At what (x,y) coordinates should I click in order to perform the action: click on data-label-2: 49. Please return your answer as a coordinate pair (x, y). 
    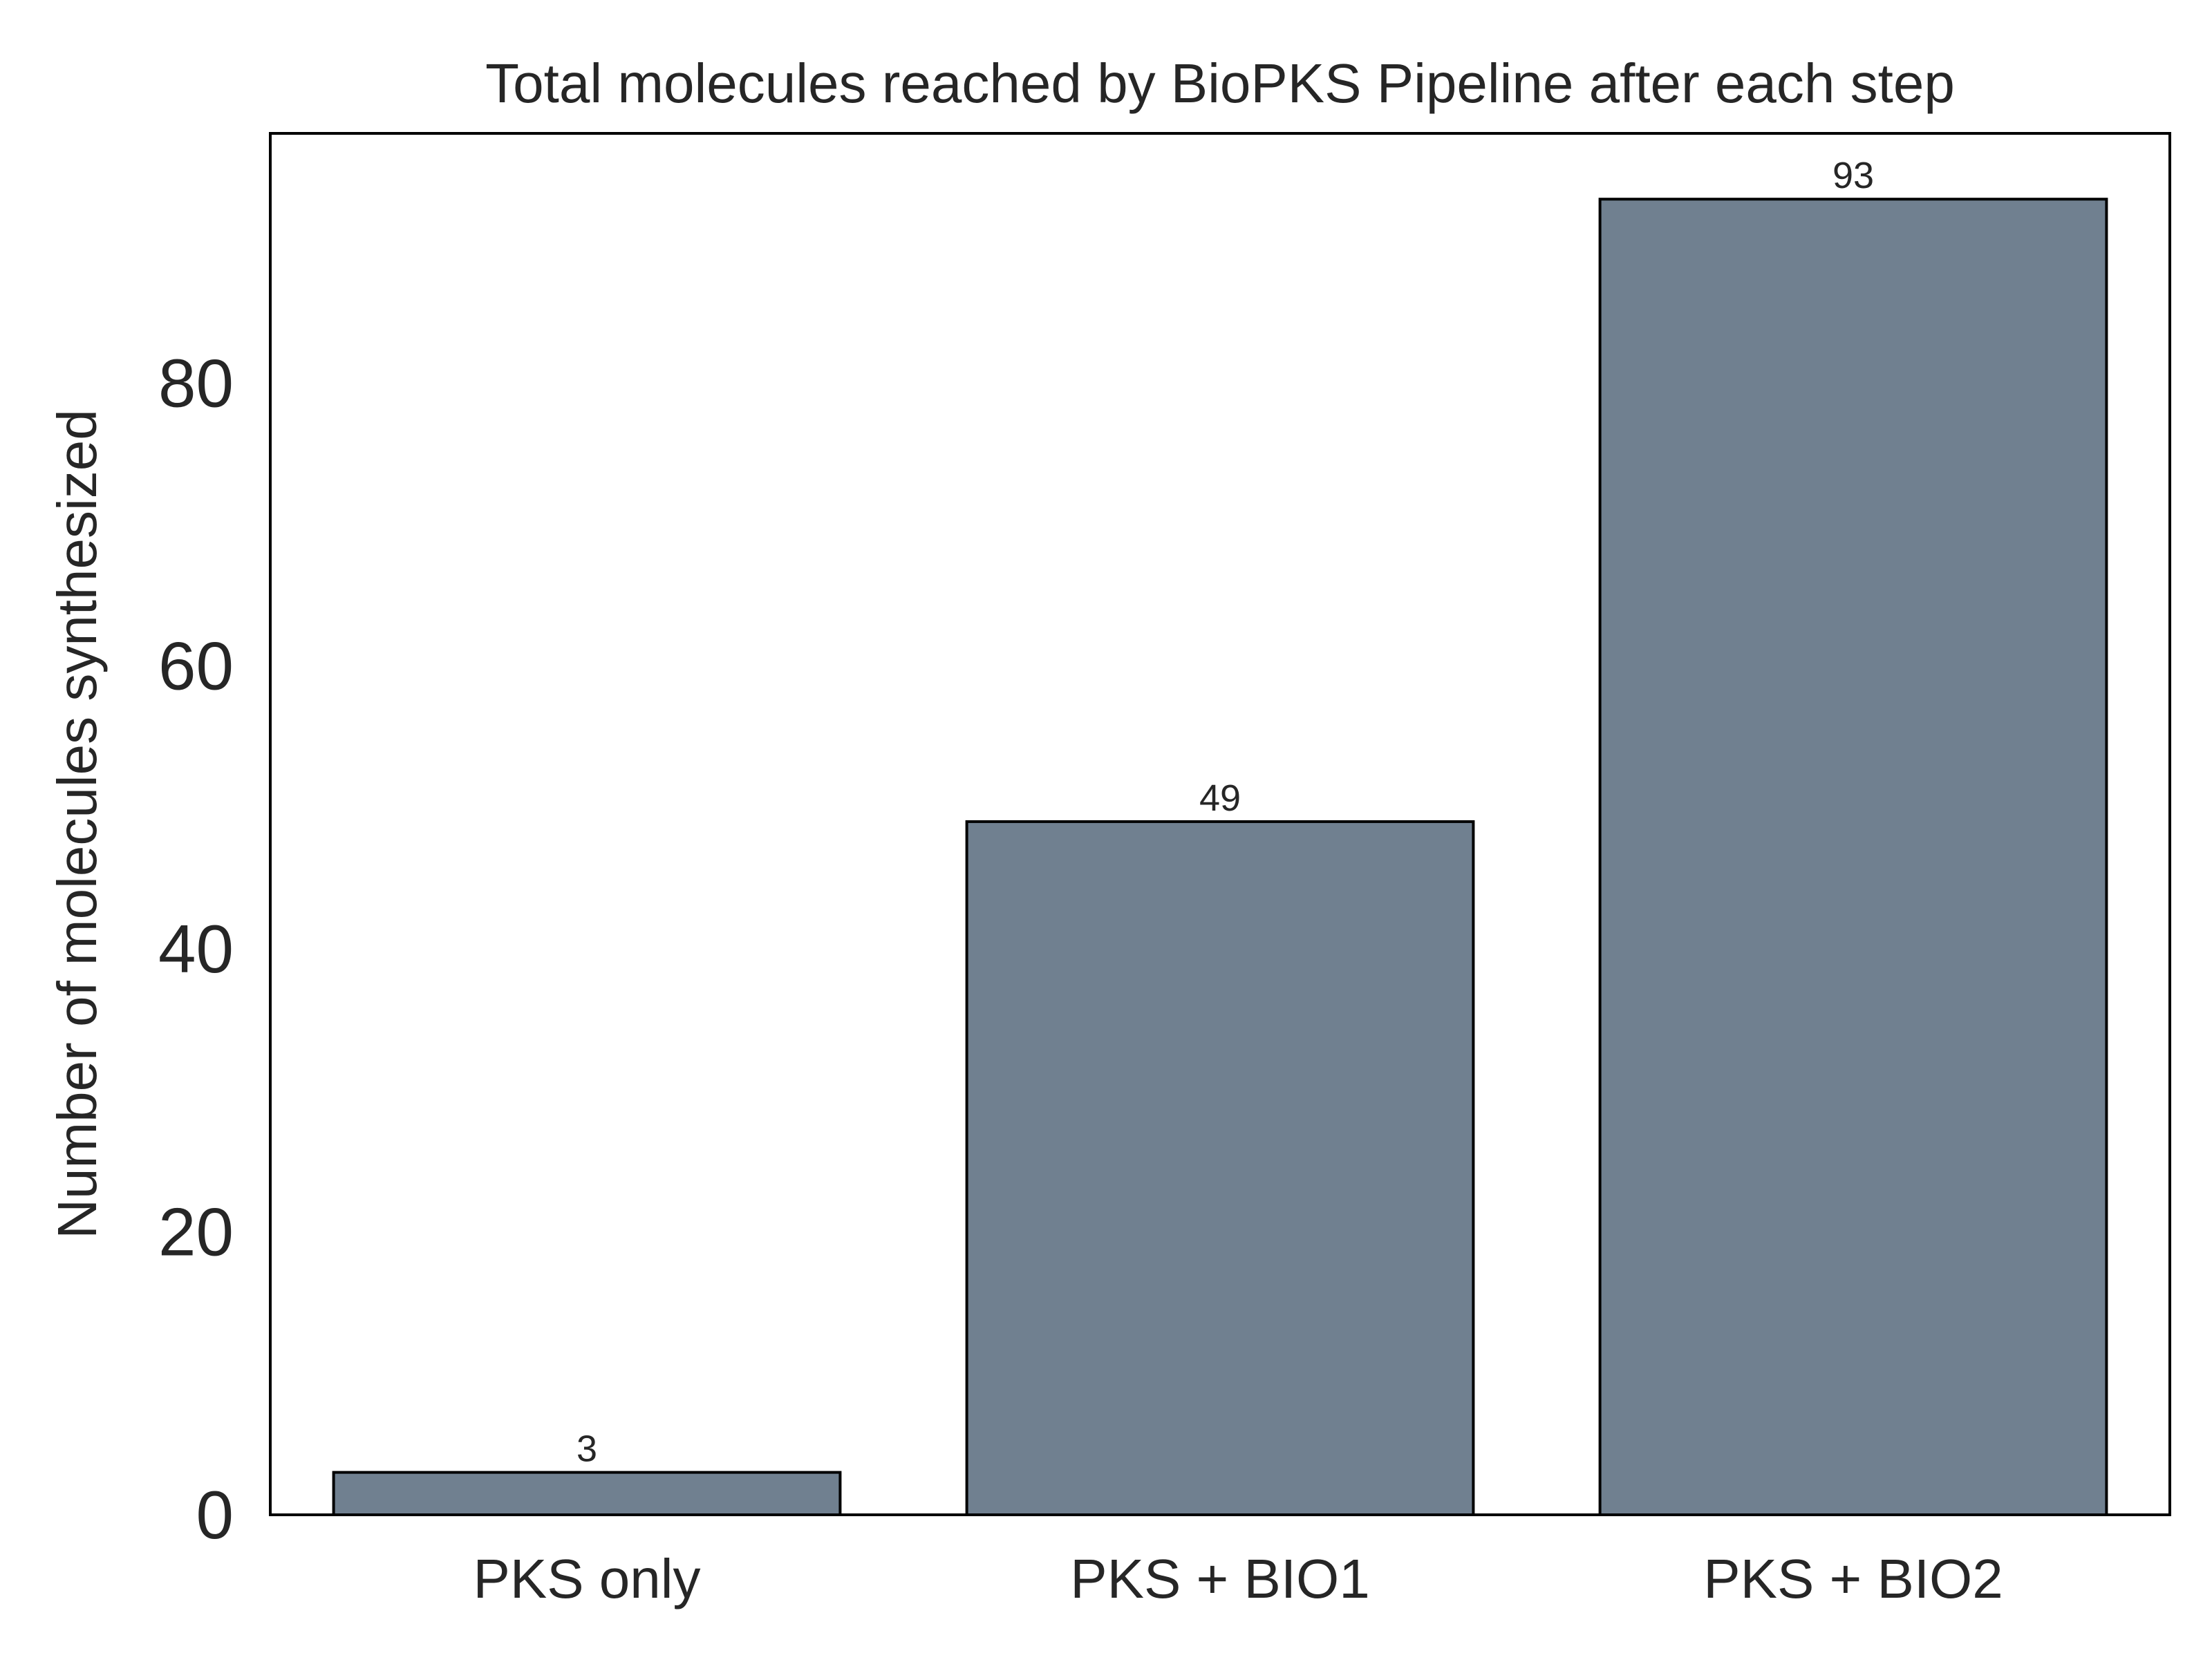
    Looking at the image, I should click on (1220, 798).